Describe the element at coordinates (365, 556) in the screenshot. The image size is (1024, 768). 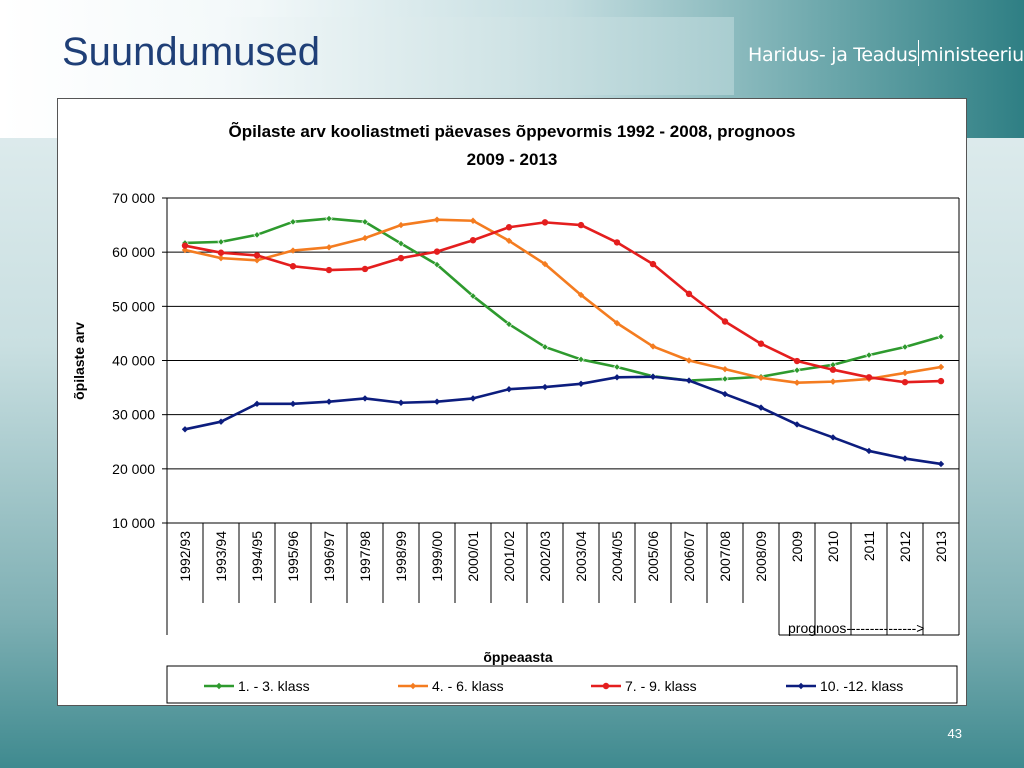
I see `x-tick-label: 1997/98` at that location.